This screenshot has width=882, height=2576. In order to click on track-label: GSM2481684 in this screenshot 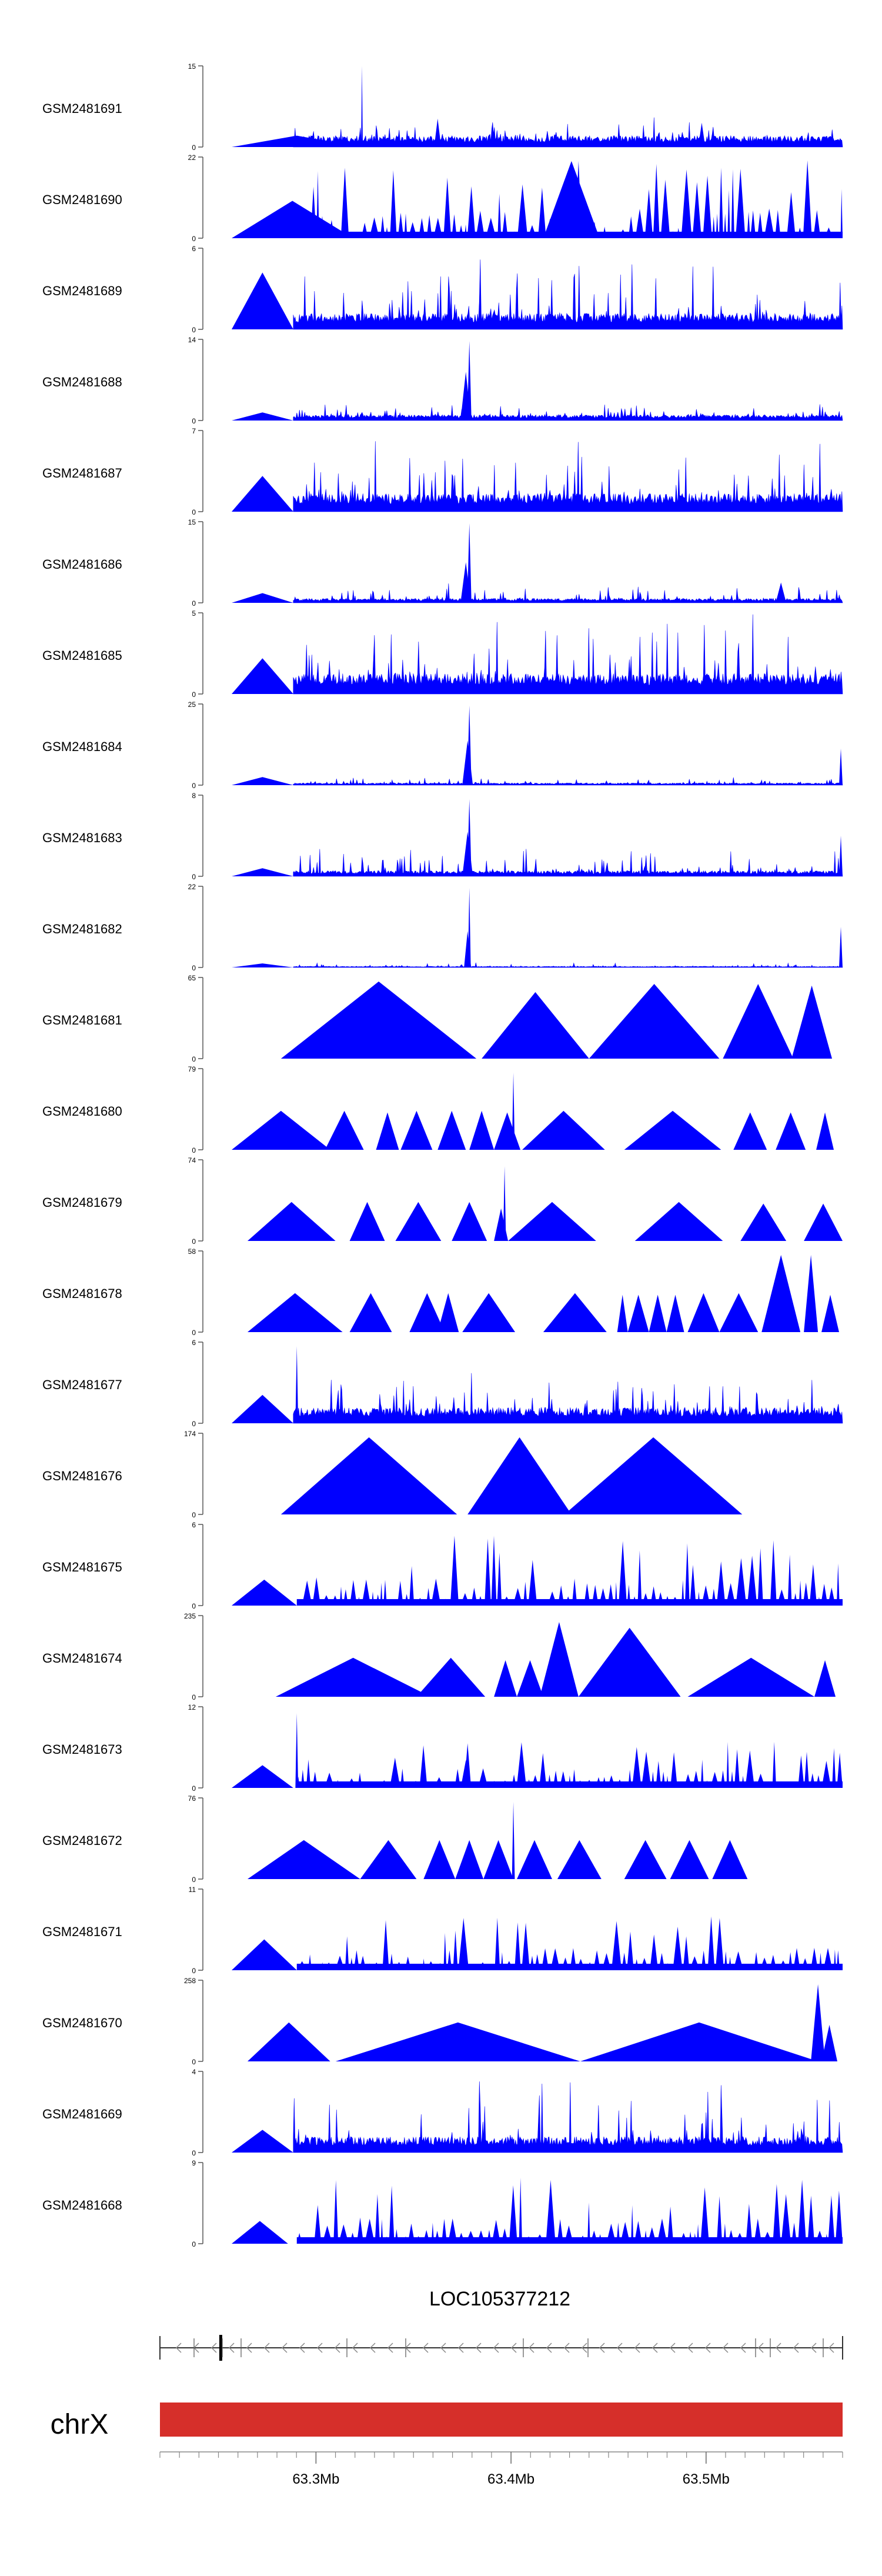, I will do `click(82, 746)`.